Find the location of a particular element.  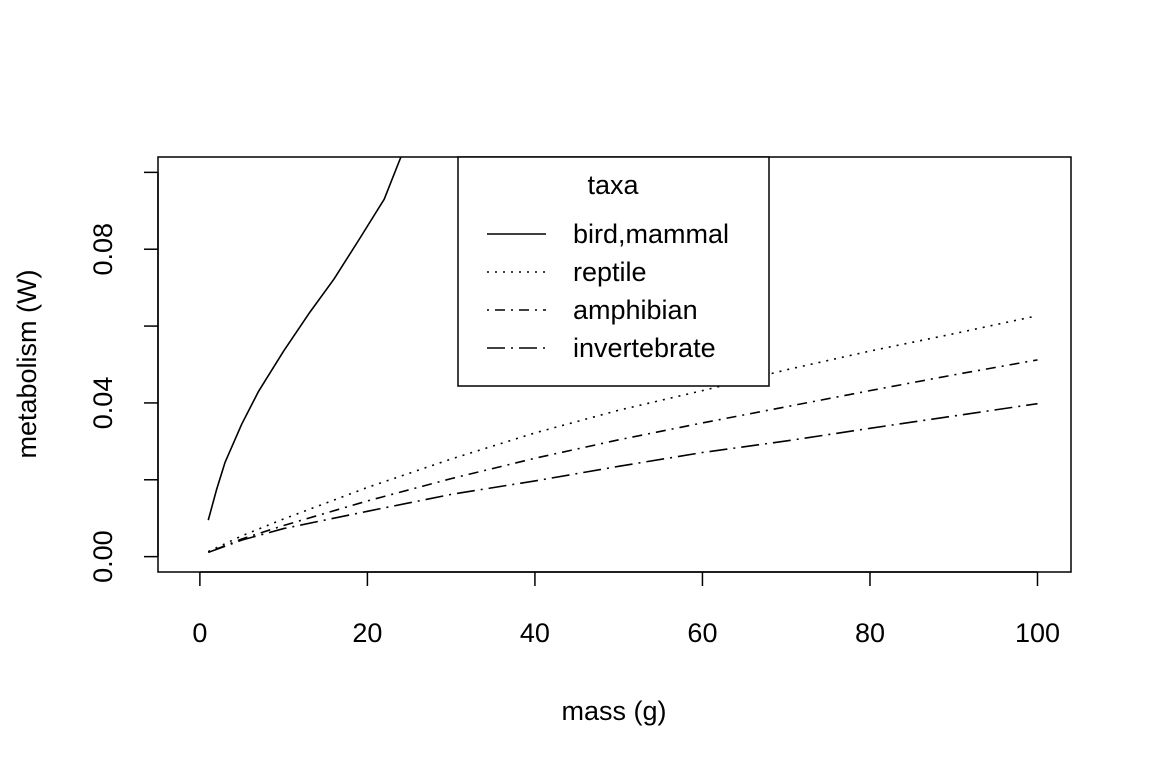

x-tick-label: 60 is located at coordinates (702, 633).